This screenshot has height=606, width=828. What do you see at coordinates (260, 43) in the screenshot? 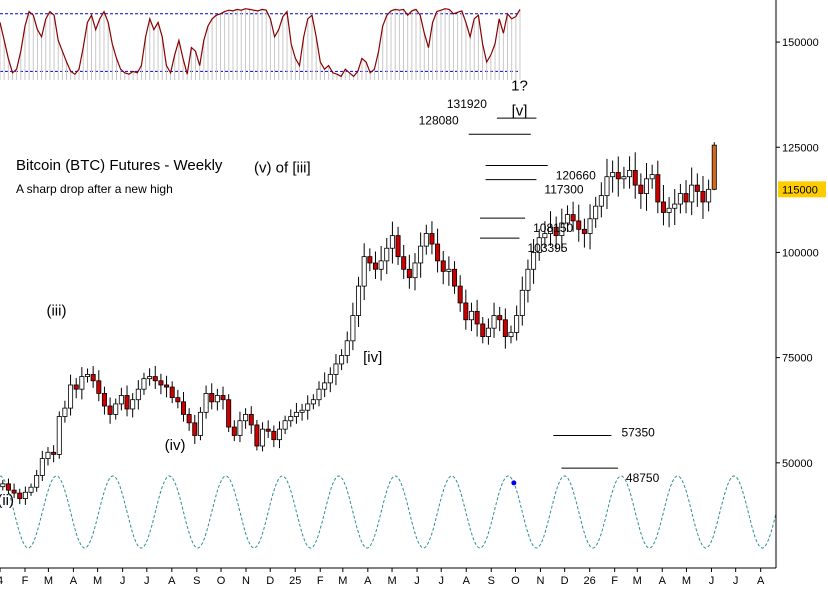
I see `oscillator-line` at bounding box center [260, 43].